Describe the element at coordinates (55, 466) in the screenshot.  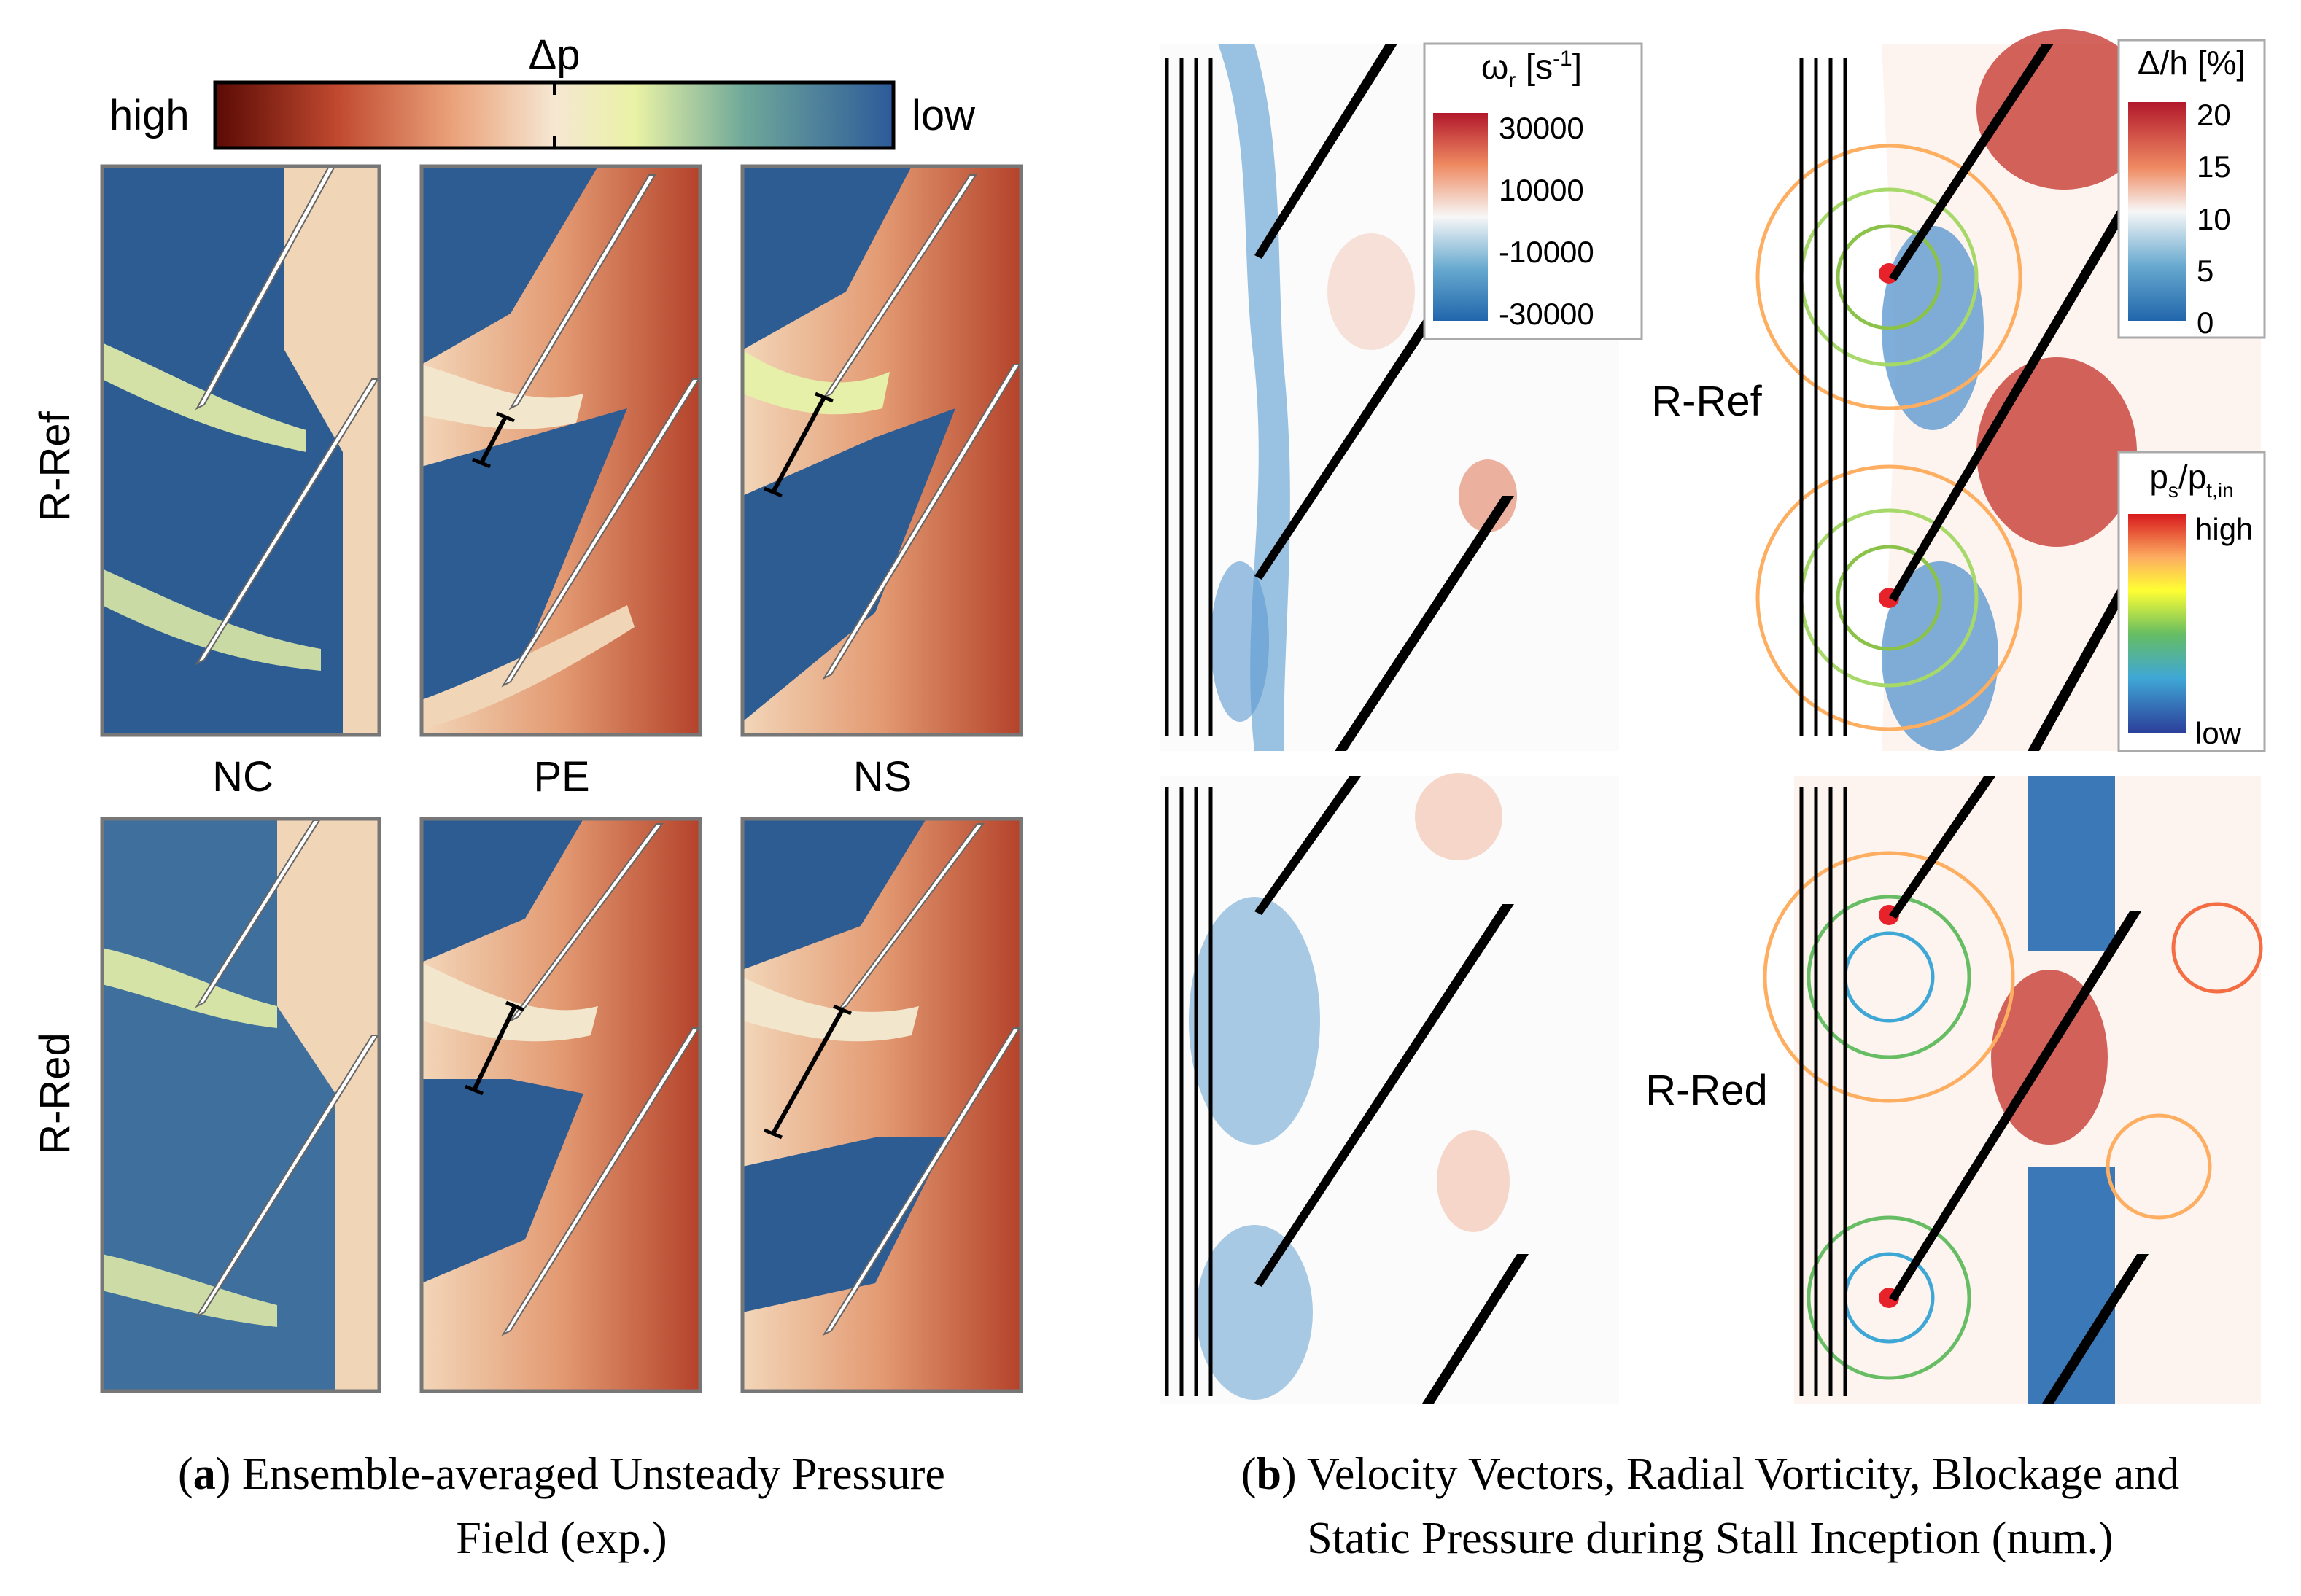
I see `panel-a-row-label-ref: R-Ref` at that location.